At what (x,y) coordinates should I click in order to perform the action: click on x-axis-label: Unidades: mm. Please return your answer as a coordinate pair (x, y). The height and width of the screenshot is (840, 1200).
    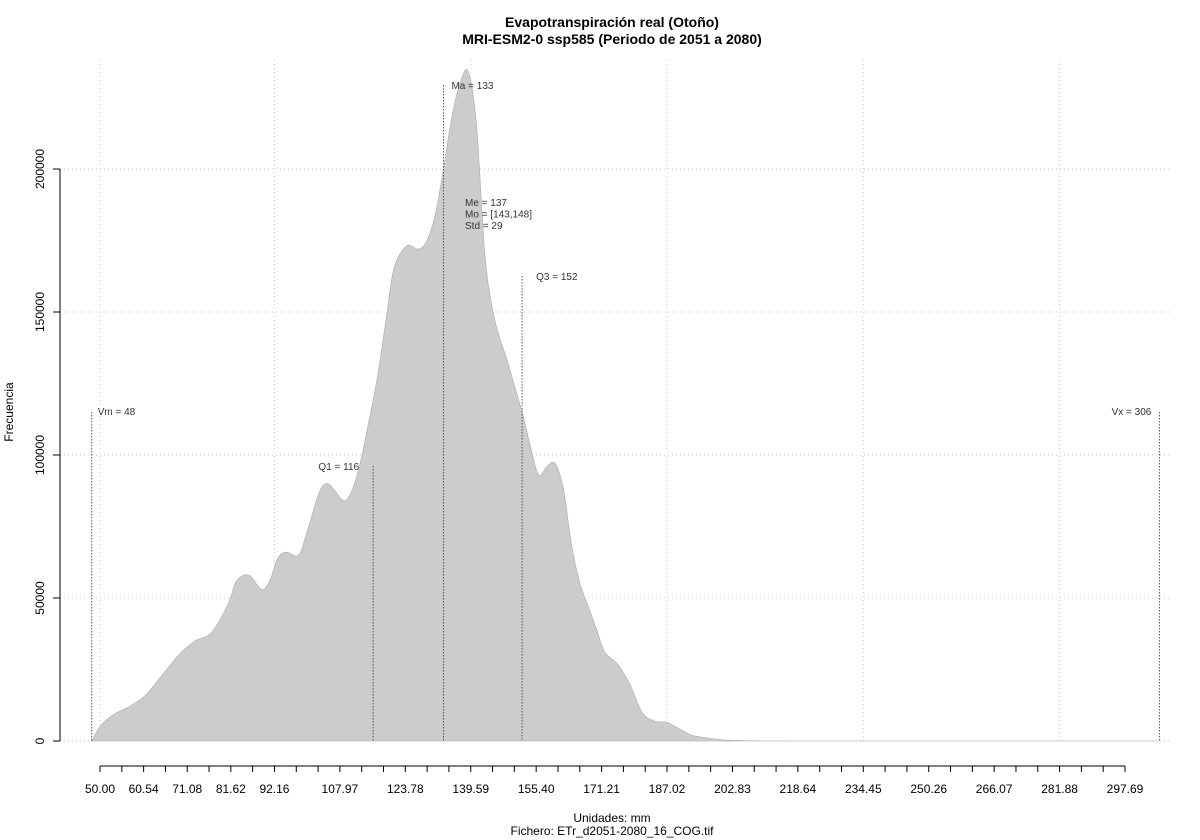
    Looking at the image, I should click on (611, 818).